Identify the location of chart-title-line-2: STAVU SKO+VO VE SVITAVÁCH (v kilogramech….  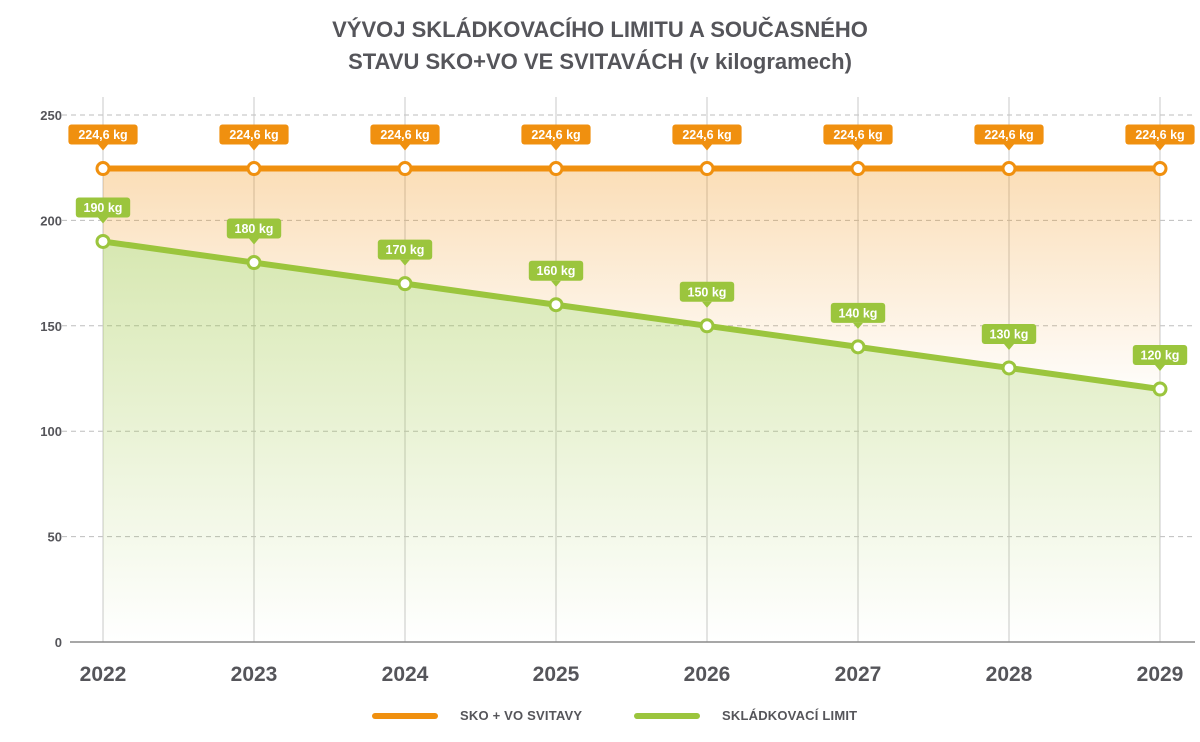
(600, 61).